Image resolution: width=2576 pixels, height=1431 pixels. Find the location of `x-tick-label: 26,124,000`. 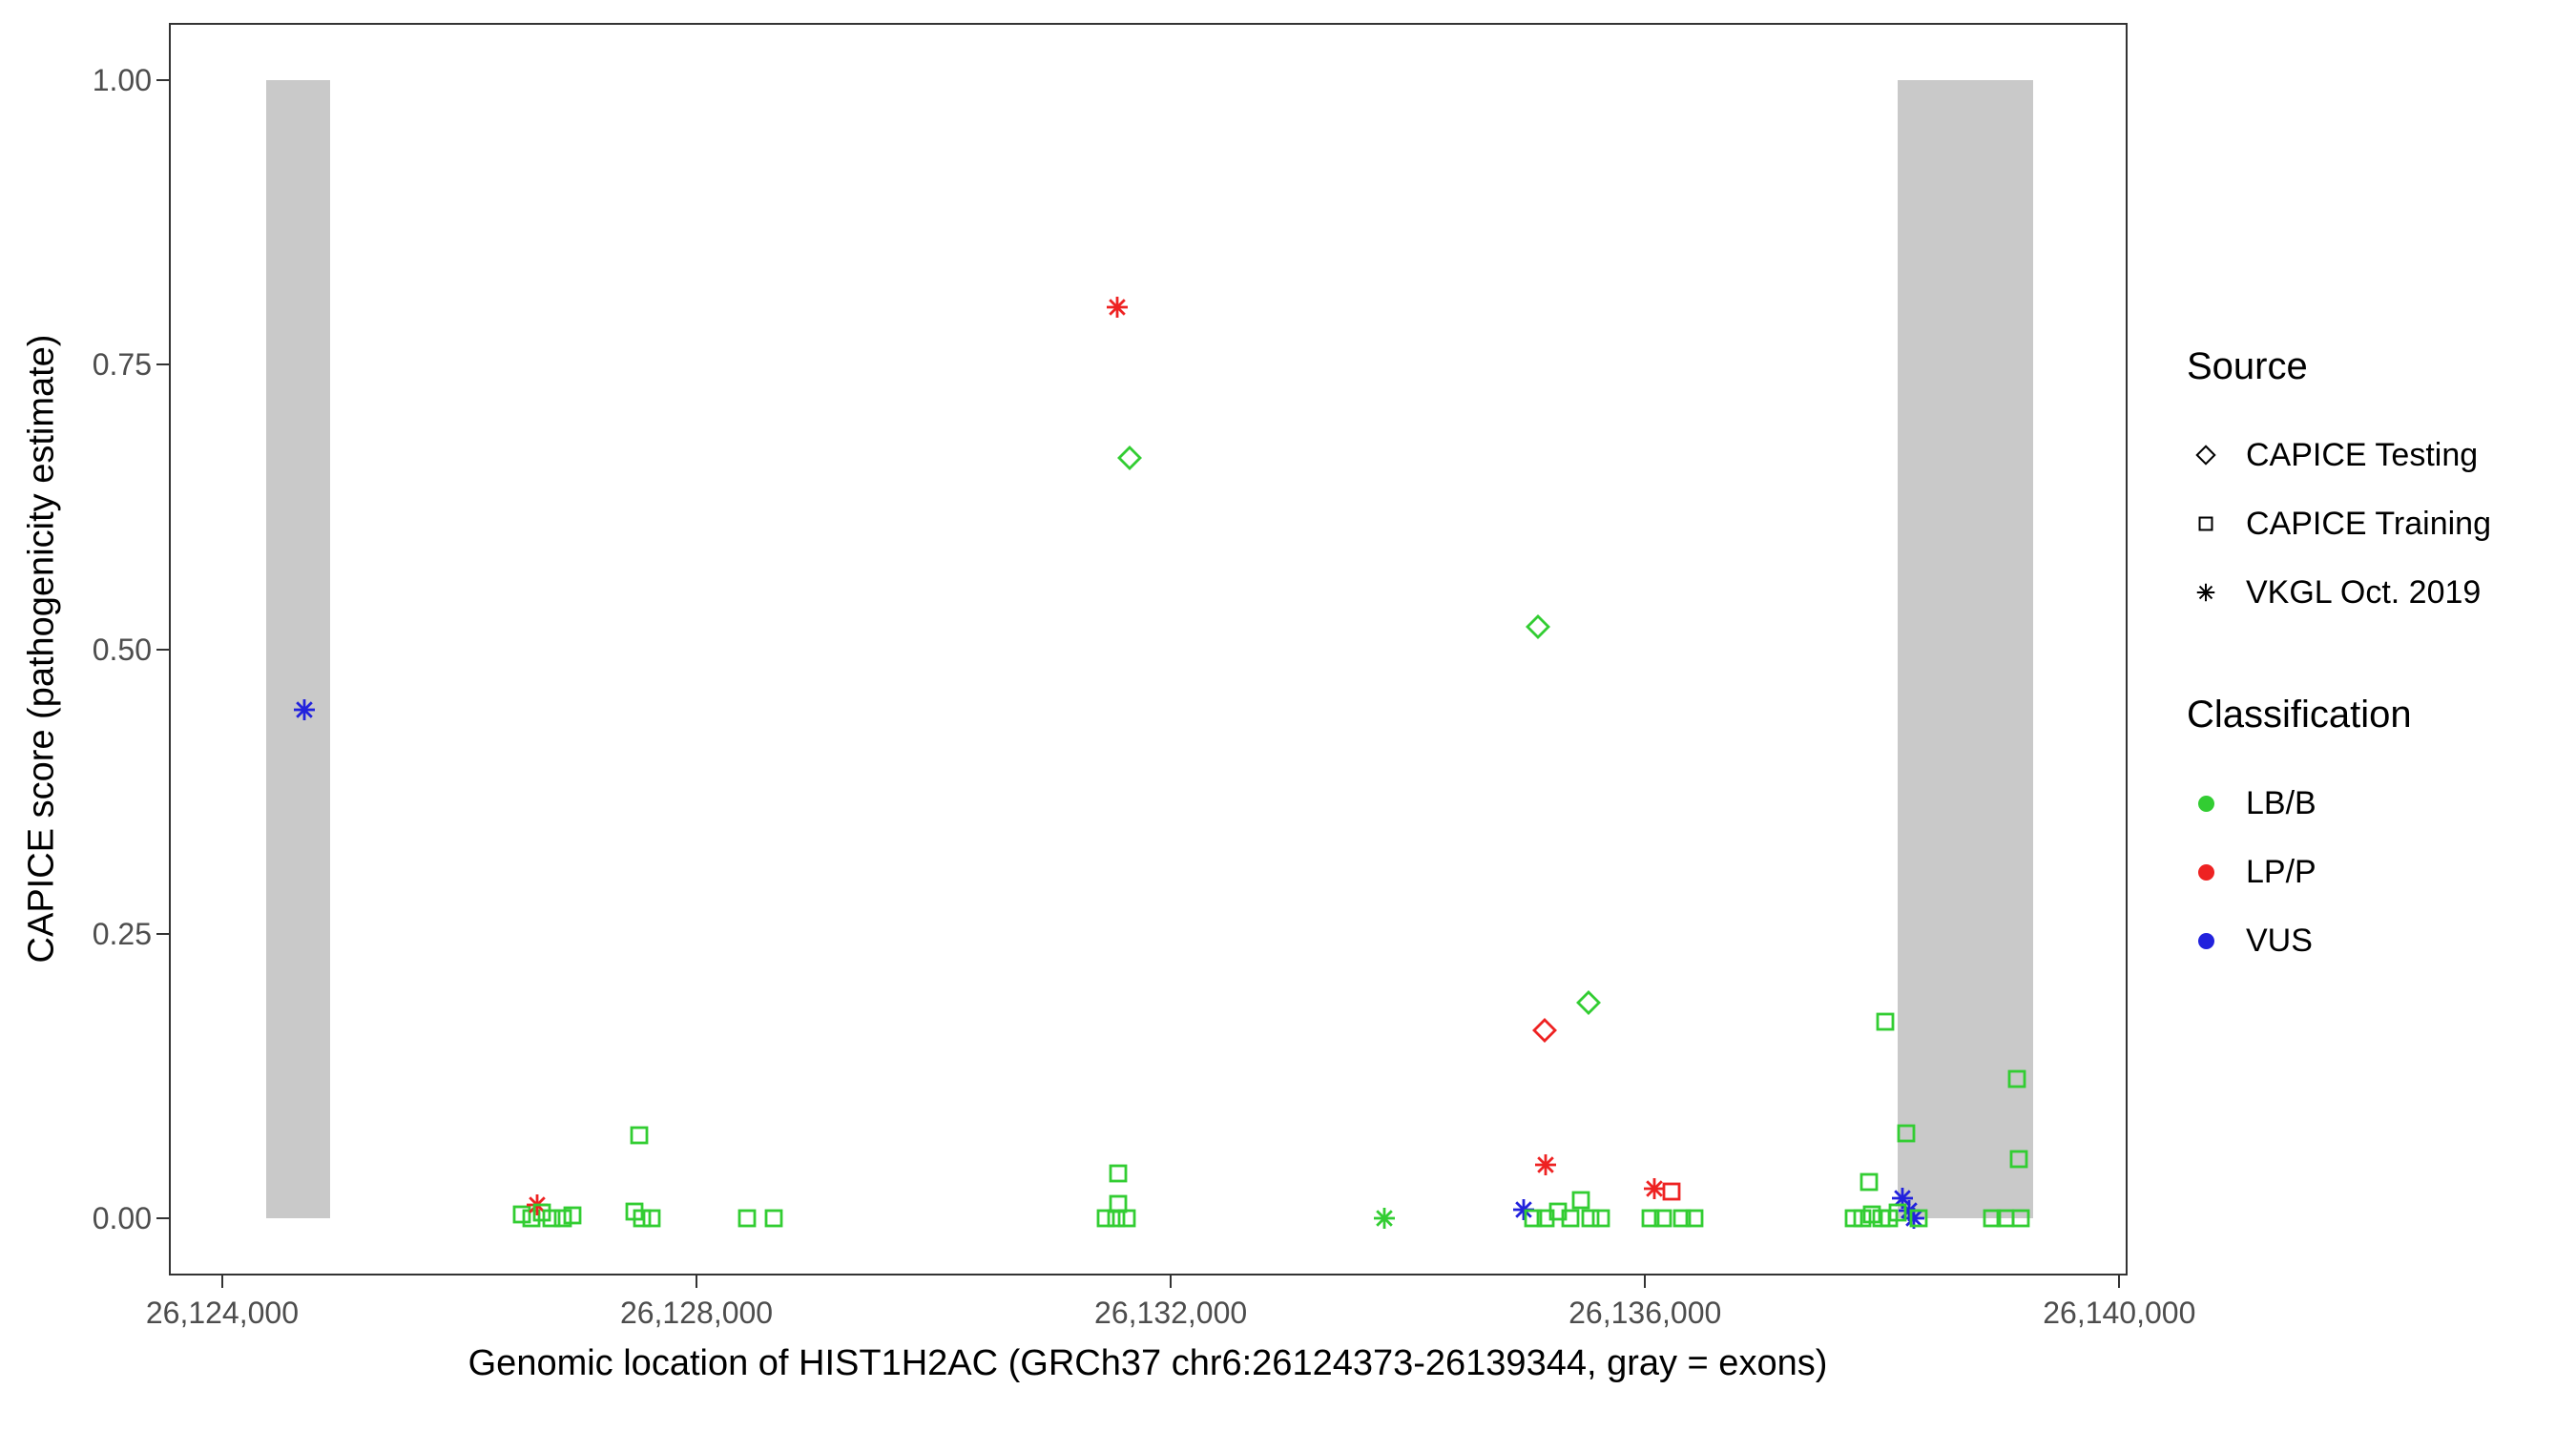

x-tick-label: 26,124,000 is located at coordinates (222, 1313).